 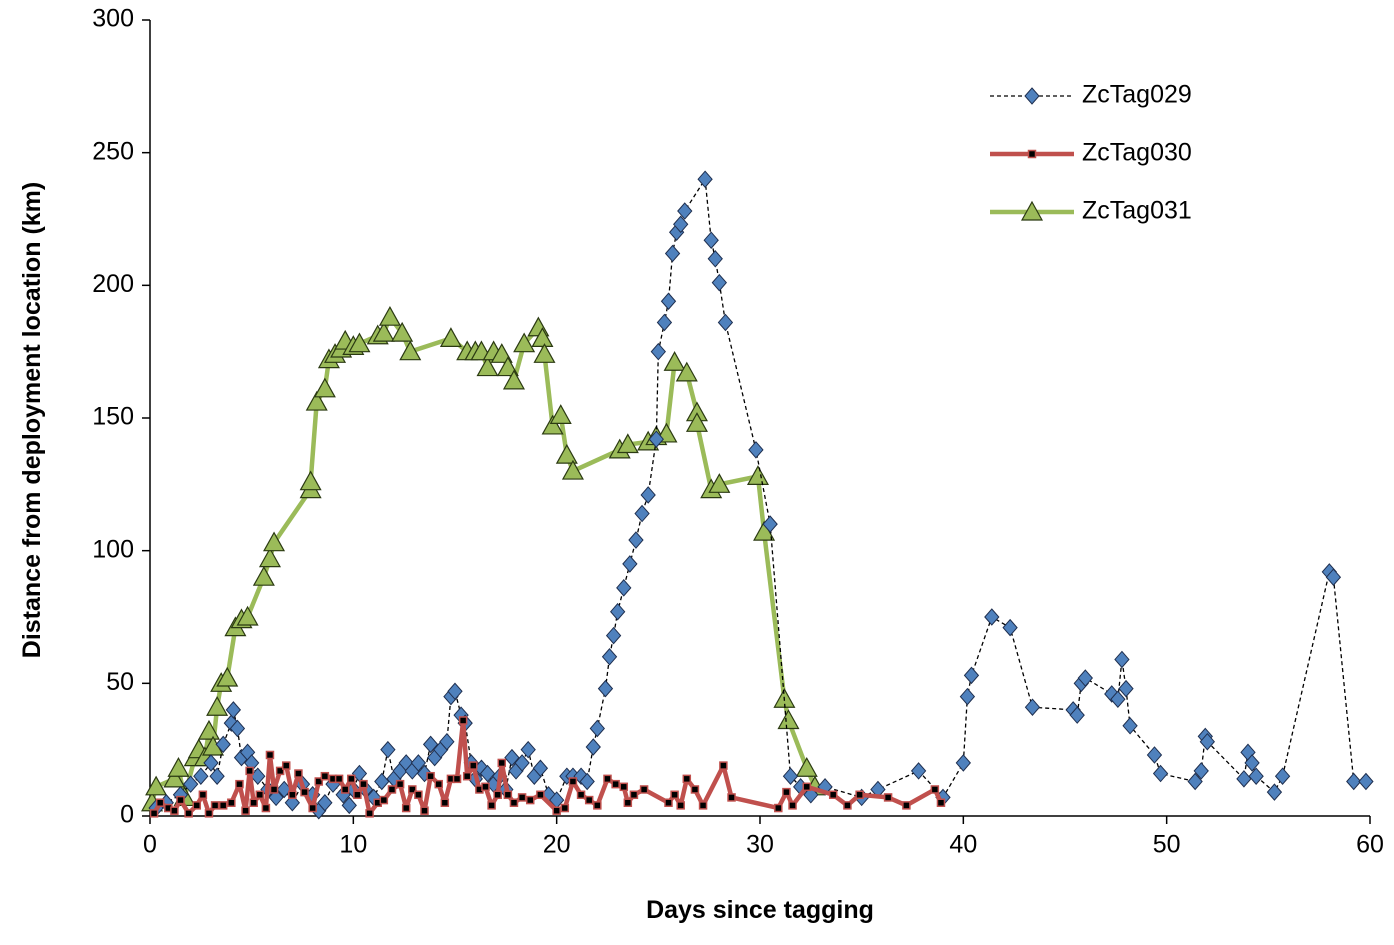 What do you see at coordinates (1167, 845) in the screenshot?
I see `x-tick-label: 50` at bounding box center [1167, 845].